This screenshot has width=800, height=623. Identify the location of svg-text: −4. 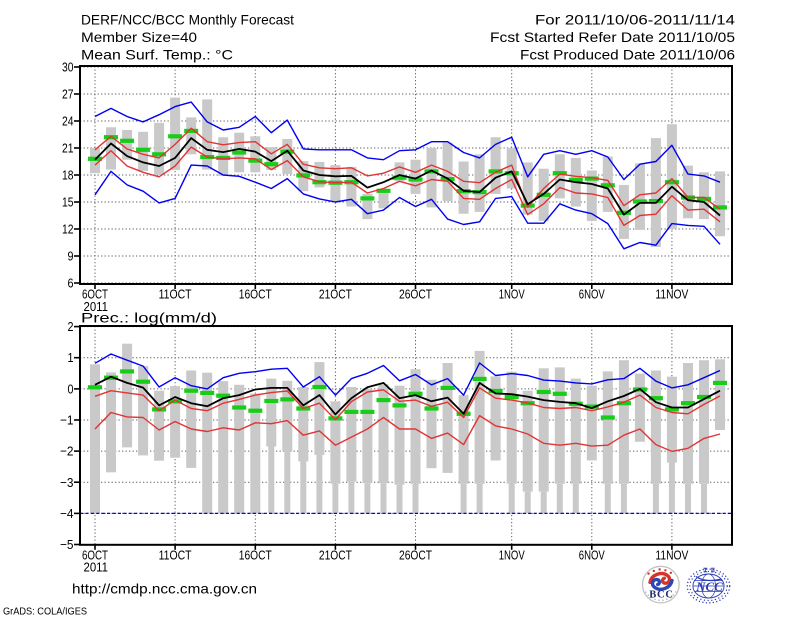
(67, 513).